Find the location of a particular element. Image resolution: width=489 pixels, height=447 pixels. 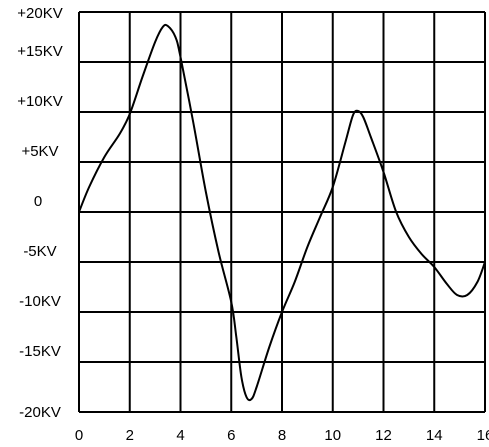

y-tick-label: 0 is located at coordinates (38, 201).